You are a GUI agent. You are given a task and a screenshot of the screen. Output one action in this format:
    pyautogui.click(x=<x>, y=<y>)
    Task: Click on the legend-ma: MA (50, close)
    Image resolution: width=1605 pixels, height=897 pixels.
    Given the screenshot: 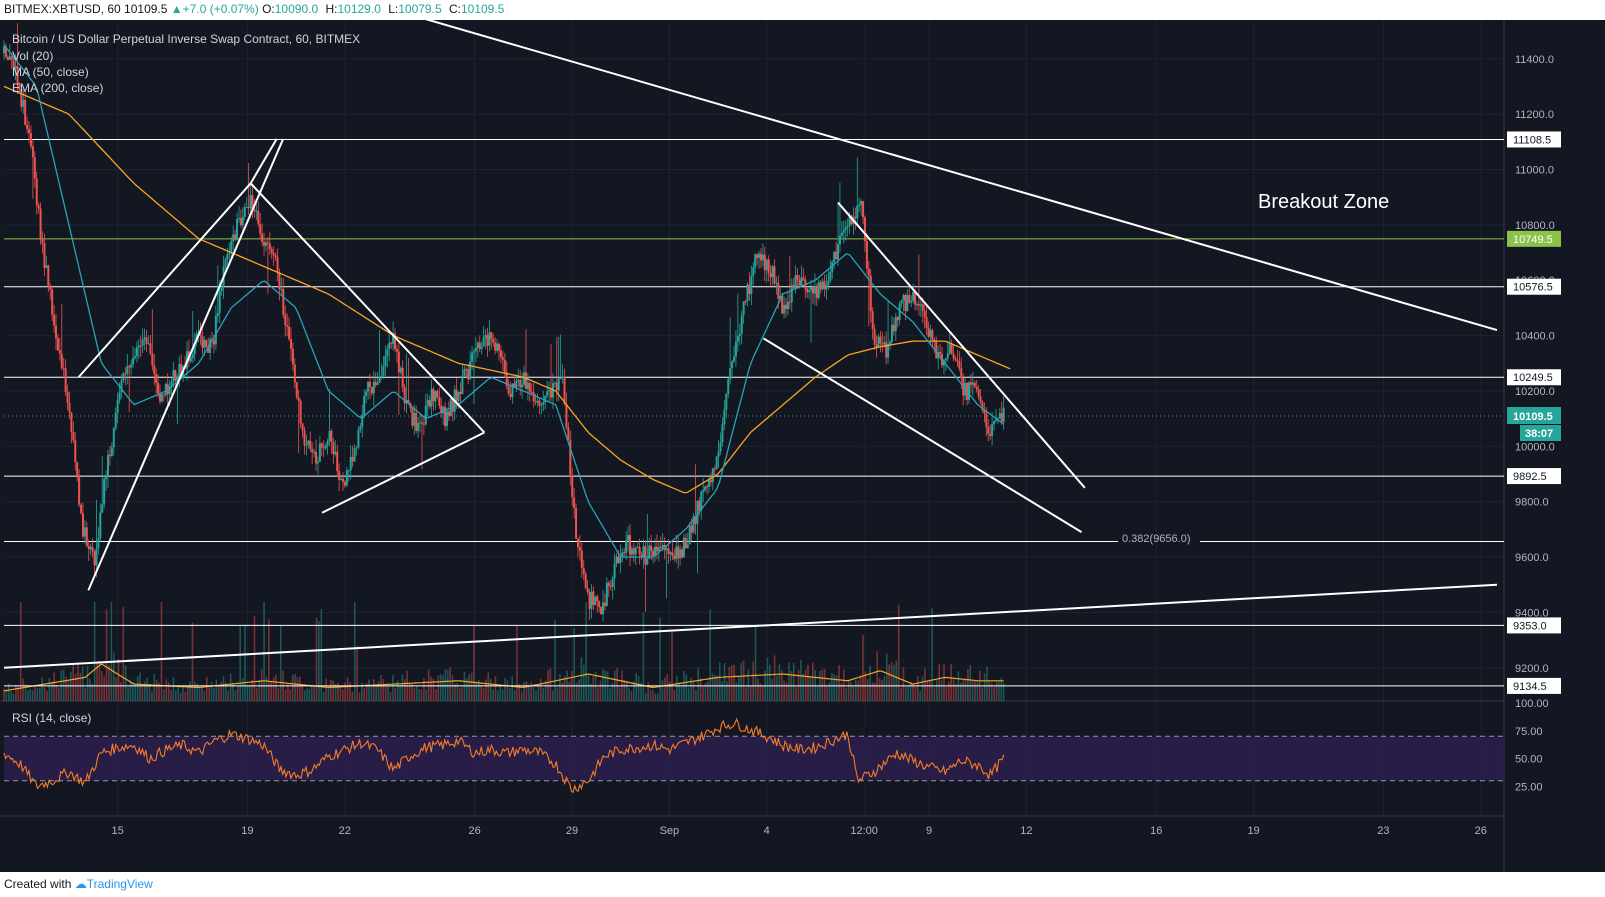 What is the action you would take?
    pyautogui.click(x=50, y=72)
    